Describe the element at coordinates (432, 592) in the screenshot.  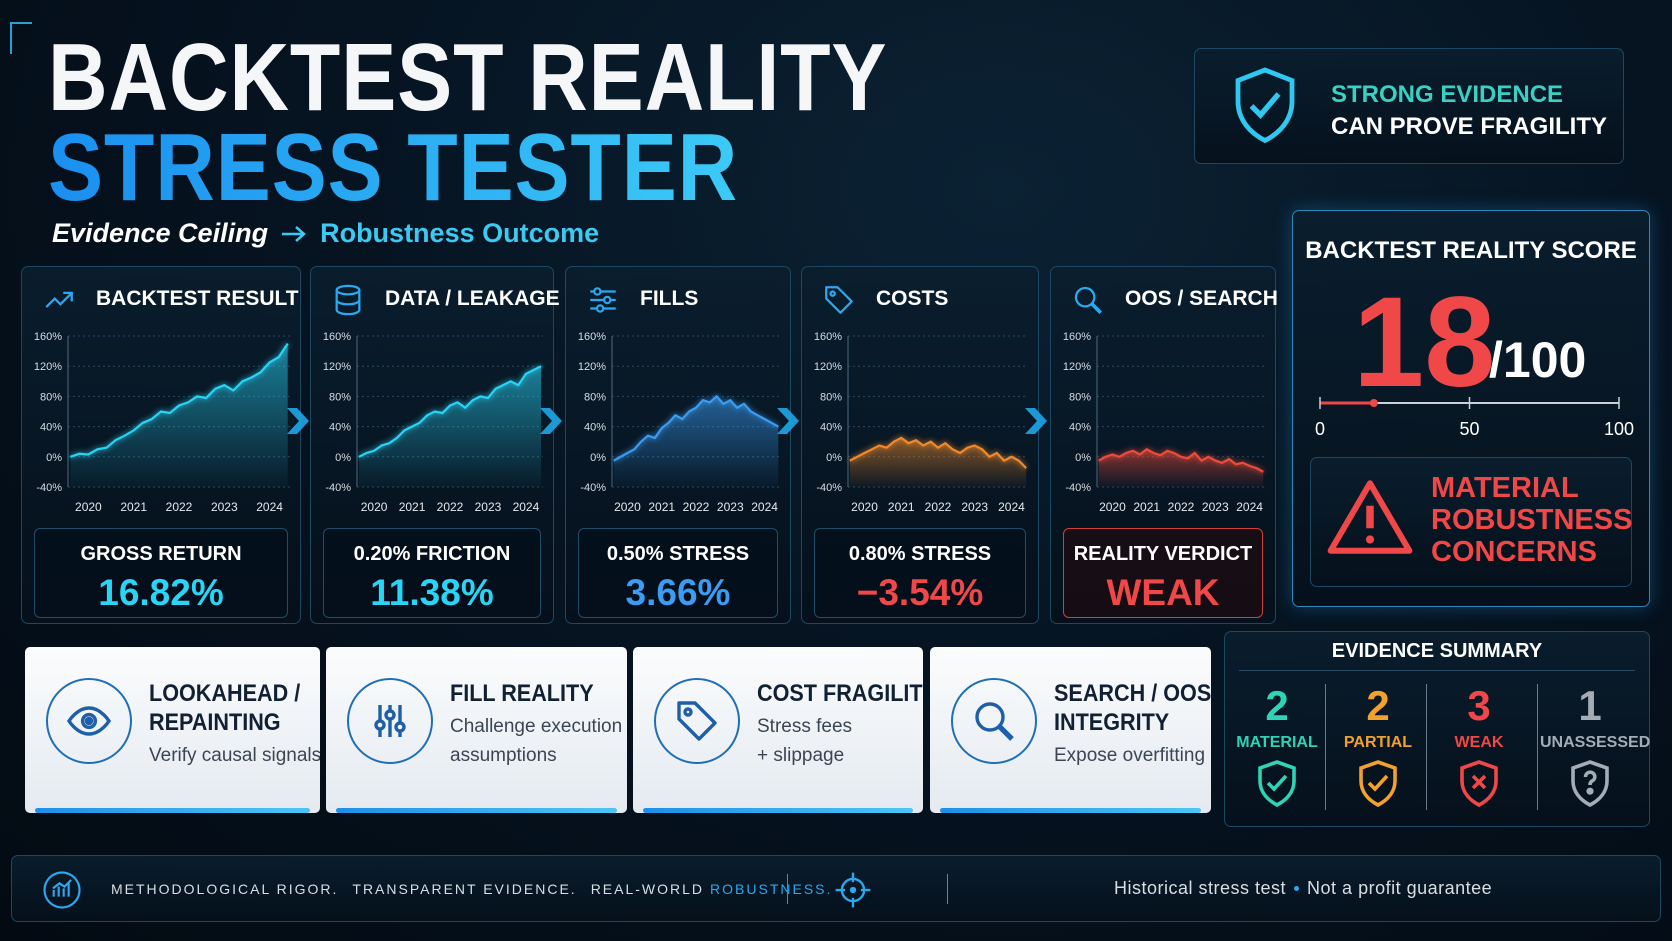
I see `metric-value: 11.38%` at that location.